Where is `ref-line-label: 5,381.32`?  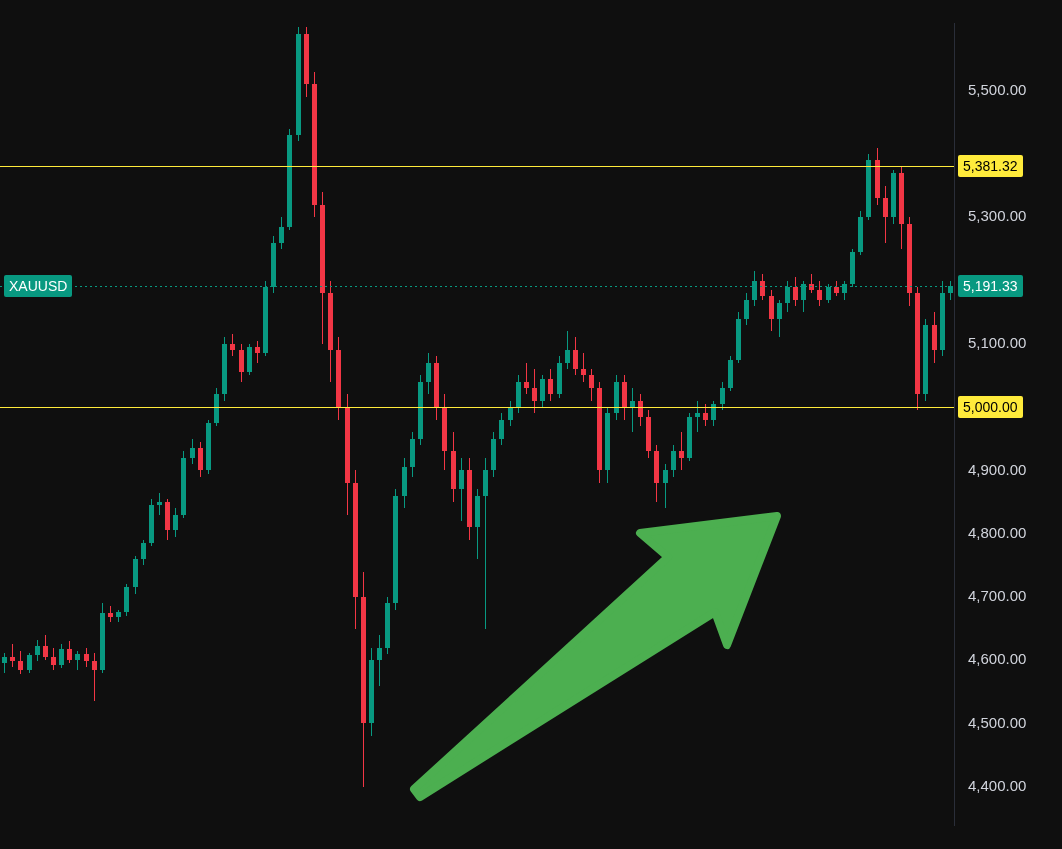 ref-line-label: 5,381.32 is located at coordinates (990, 165).